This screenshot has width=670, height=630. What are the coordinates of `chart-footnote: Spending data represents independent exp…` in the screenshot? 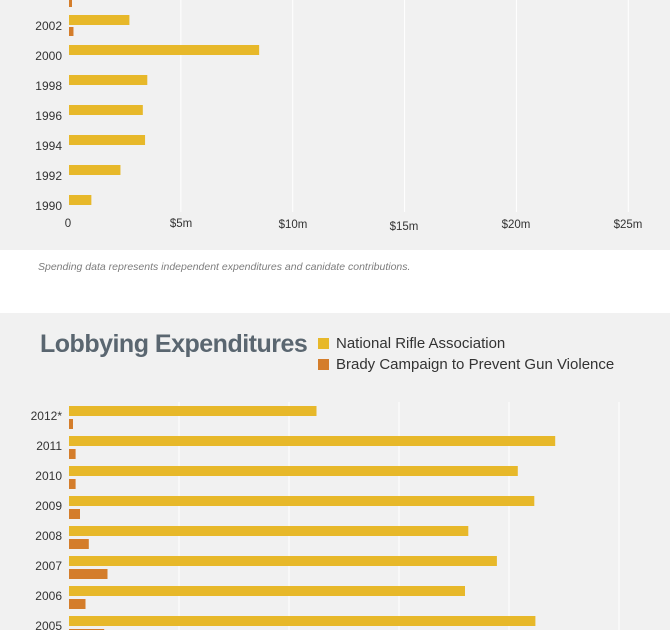 It's located at (224, 267).